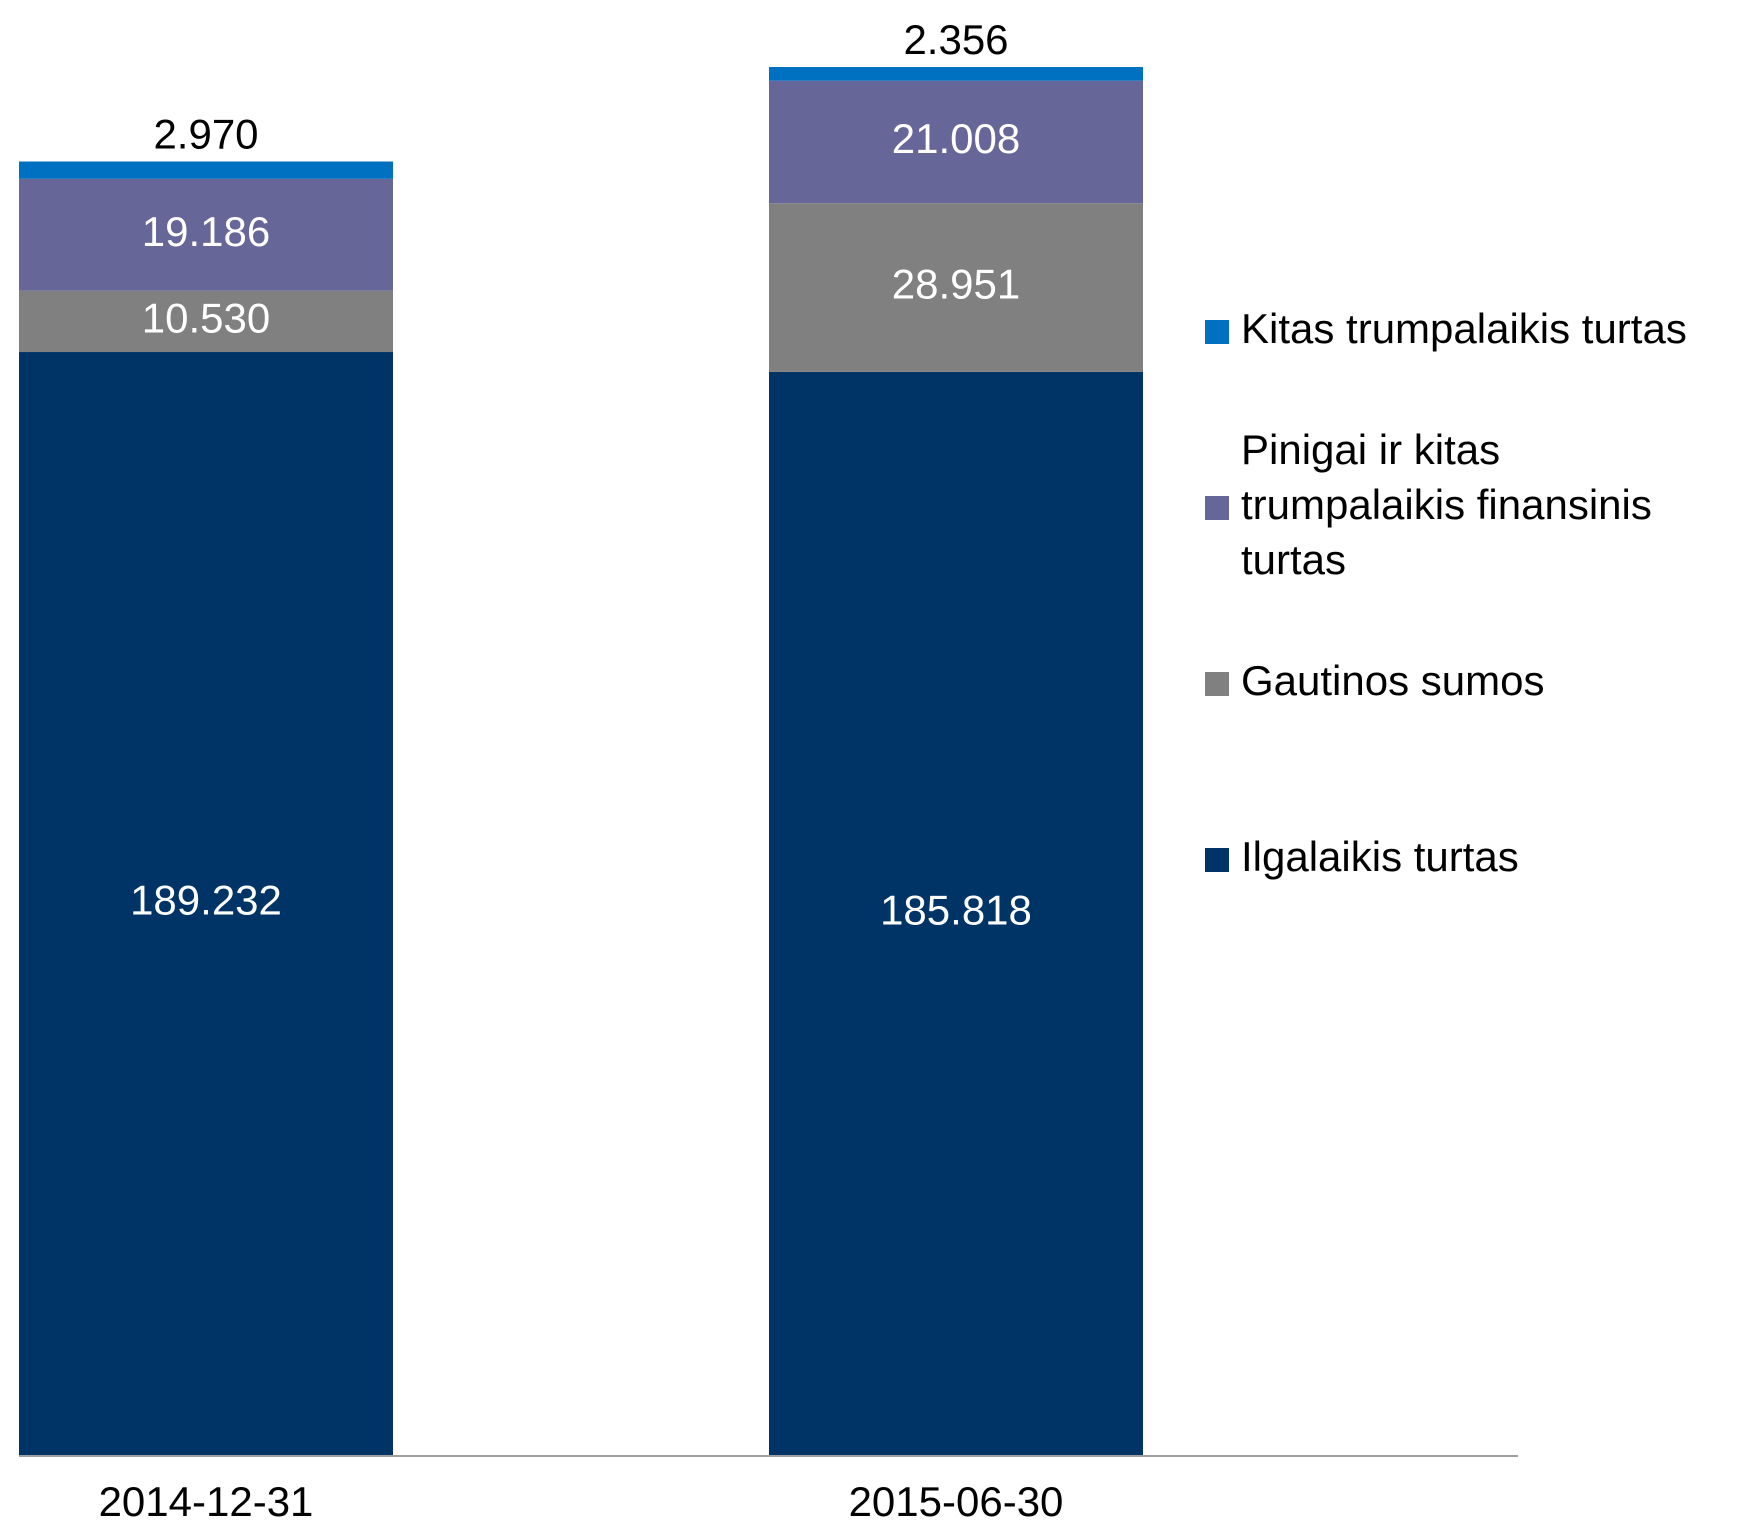  I want to click on data-label: 21.008, so click(956, 138).